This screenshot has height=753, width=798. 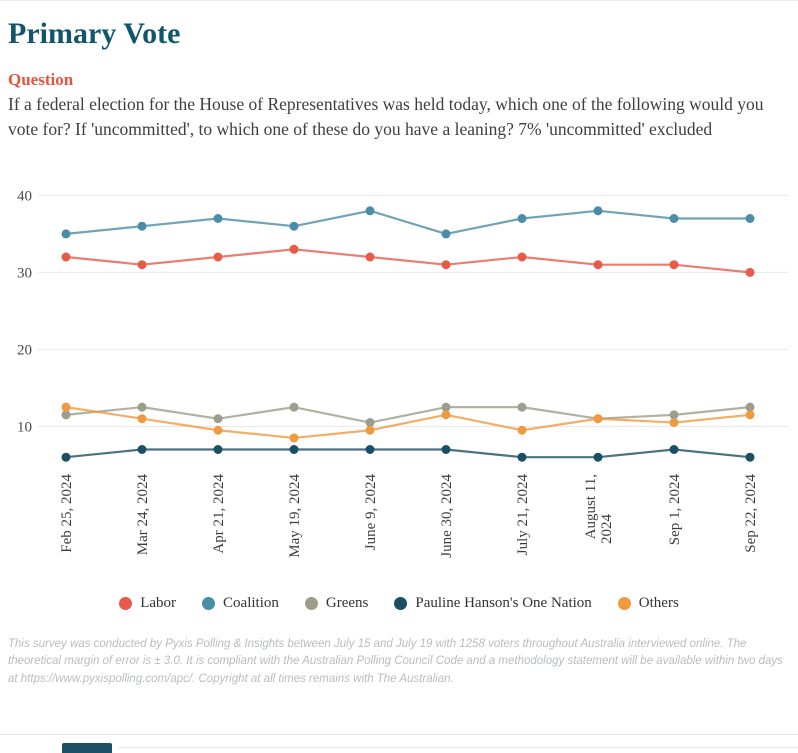 I want to click on next-section-gridline, so click(x=458, y=747).